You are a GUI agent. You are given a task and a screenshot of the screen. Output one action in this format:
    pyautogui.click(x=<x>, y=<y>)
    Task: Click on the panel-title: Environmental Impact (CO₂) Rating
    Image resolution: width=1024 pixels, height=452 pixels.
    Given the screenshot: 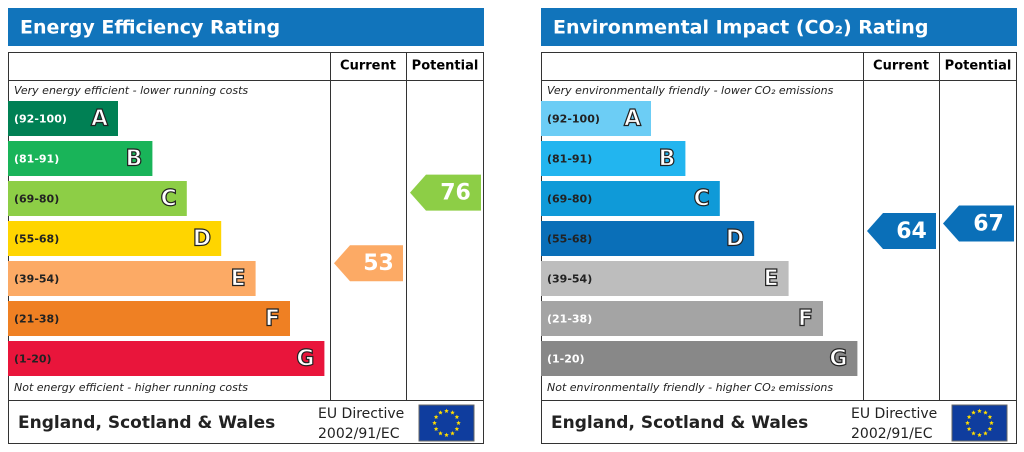 What is the action you would take?
    pyautogui.click(x=740, y=28)
    